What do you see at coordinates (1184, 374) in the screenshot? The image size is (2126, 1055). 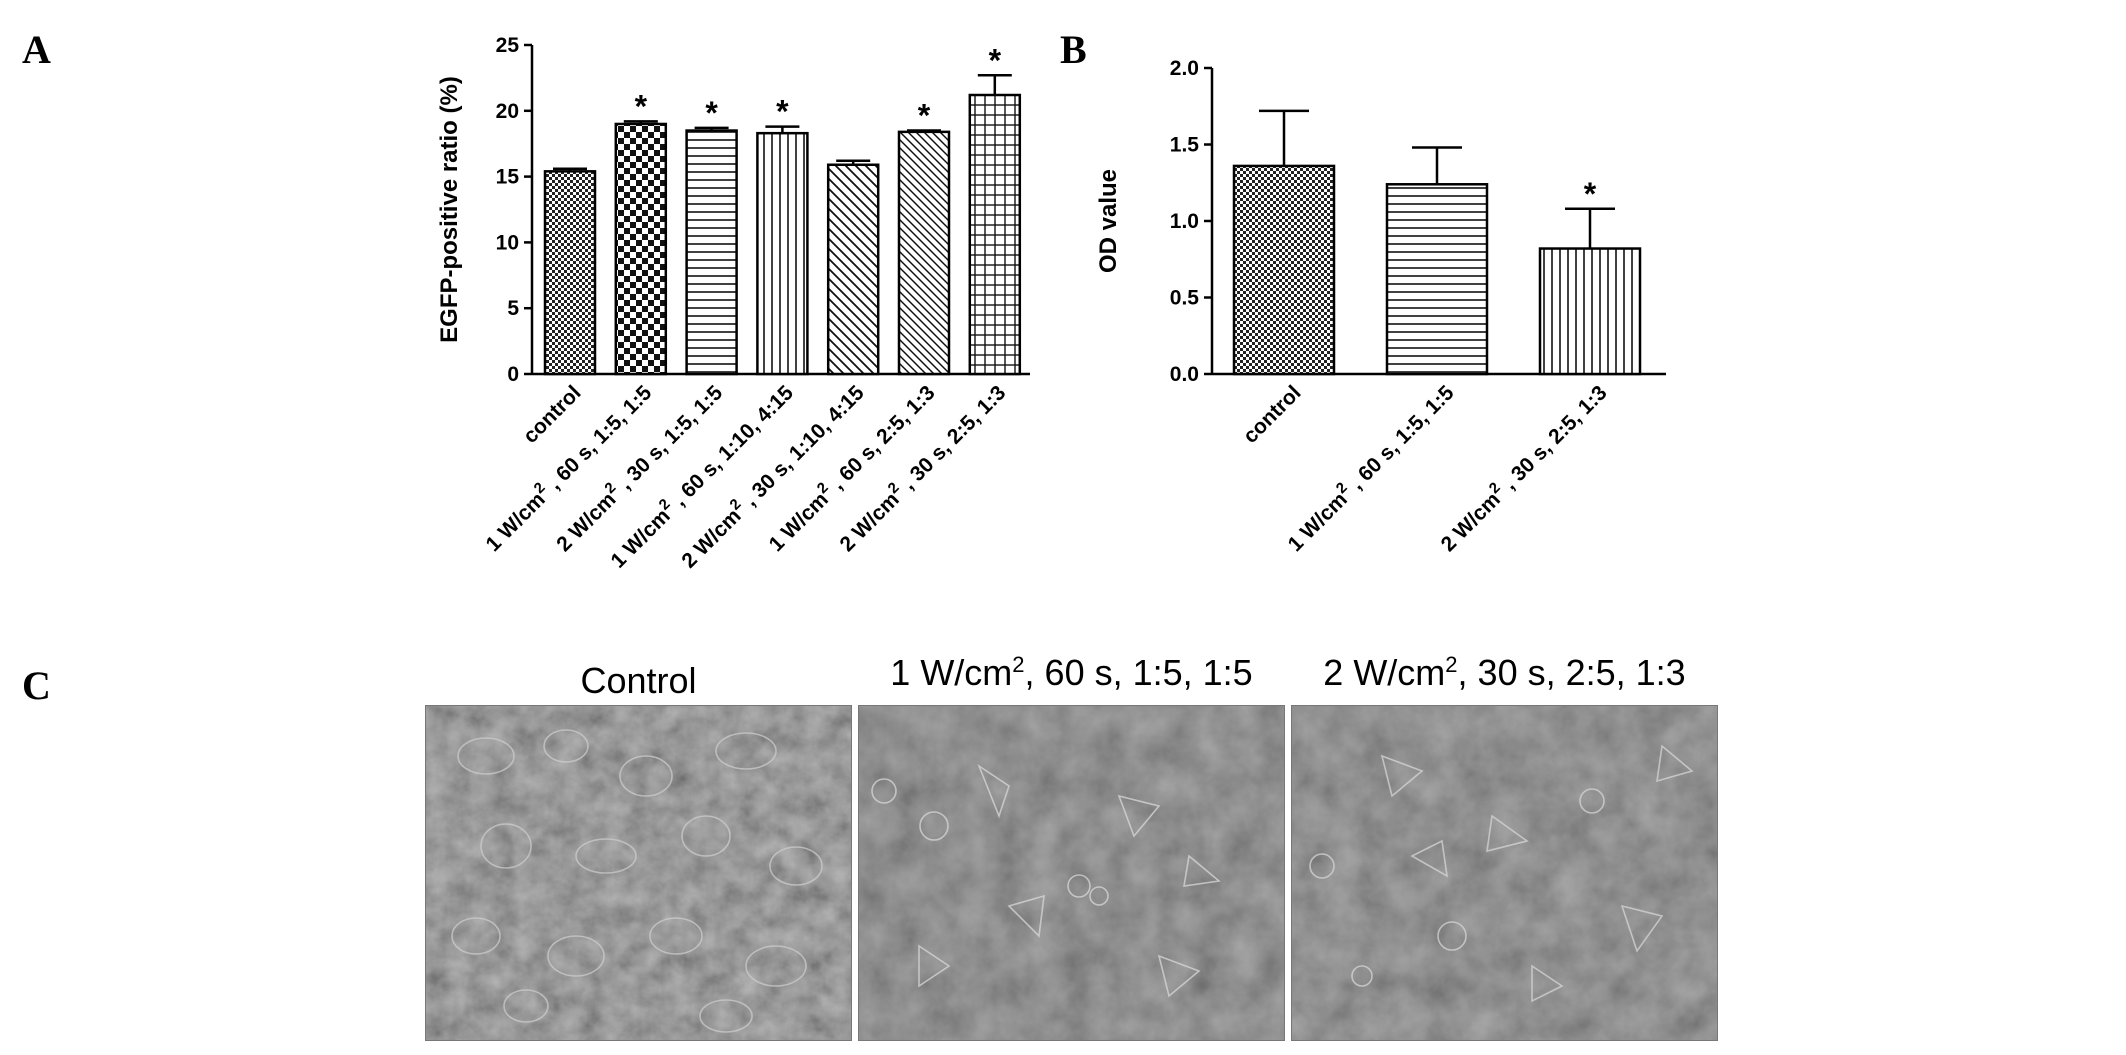 I see `y-tick-label: 0.0` at bounding box center [1184, 374].